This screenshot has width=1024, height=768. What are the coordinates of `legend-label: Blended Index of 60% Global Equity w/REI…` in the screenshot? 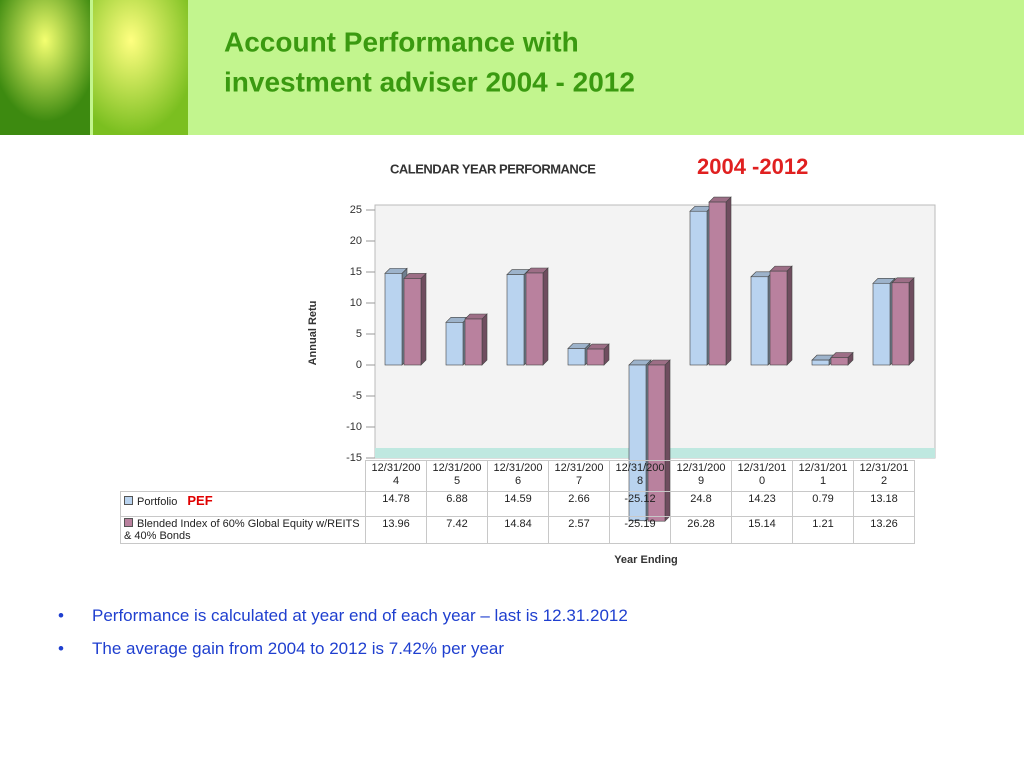 It's located at (242, 530).